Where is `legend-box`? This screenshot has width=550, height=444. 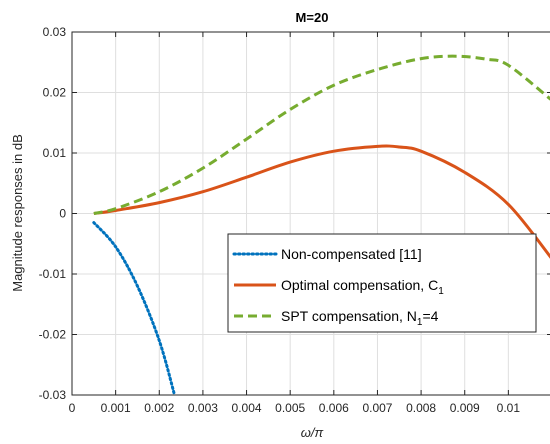 legend-box is located at coordinates (382, 283).